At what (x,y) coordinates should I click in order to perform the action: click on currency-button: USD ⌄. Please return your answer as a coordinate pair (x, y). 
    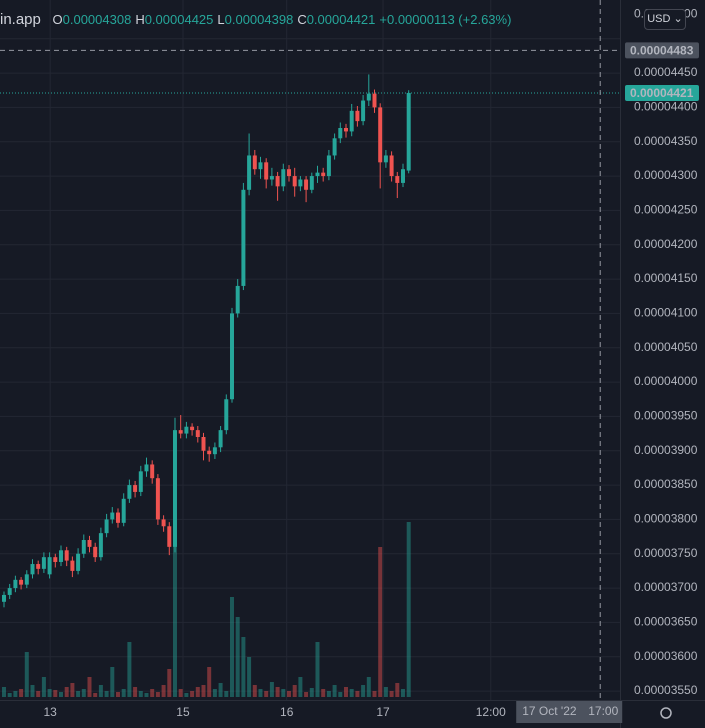
    Looking at the image, I should click on (665, 19).